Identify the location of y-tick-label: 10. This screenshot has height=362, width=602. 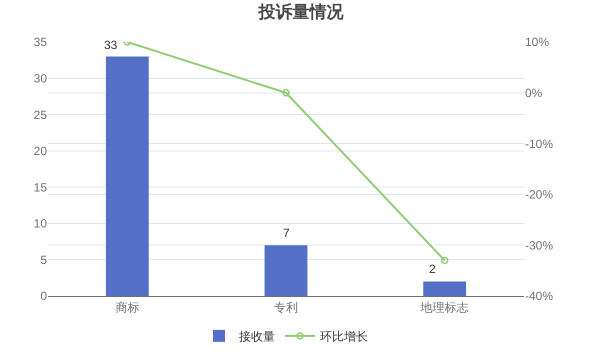
(41, 223).